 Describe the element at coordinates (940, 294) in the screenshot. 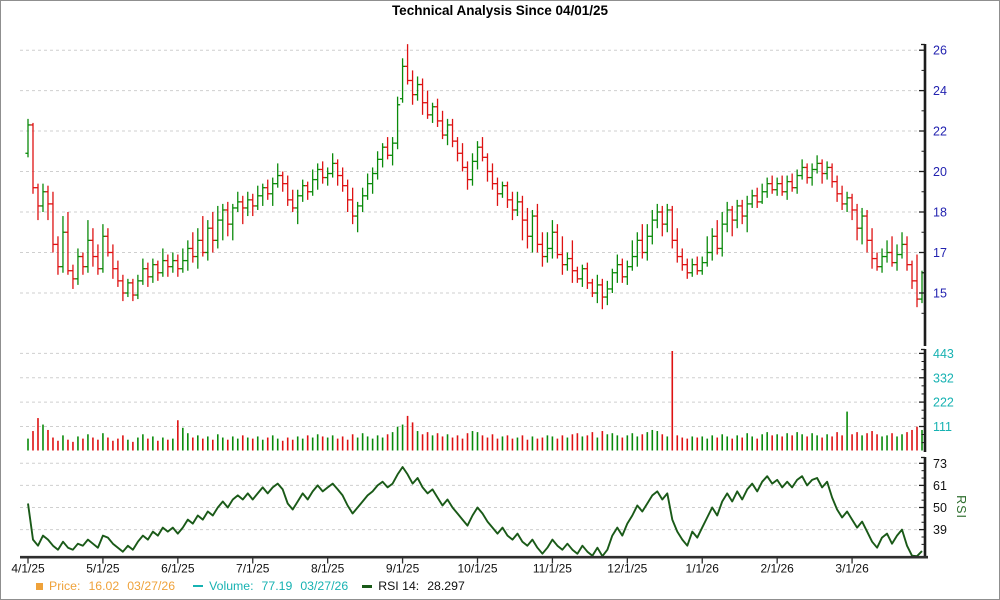

I see `svg-text: 15` at that location.